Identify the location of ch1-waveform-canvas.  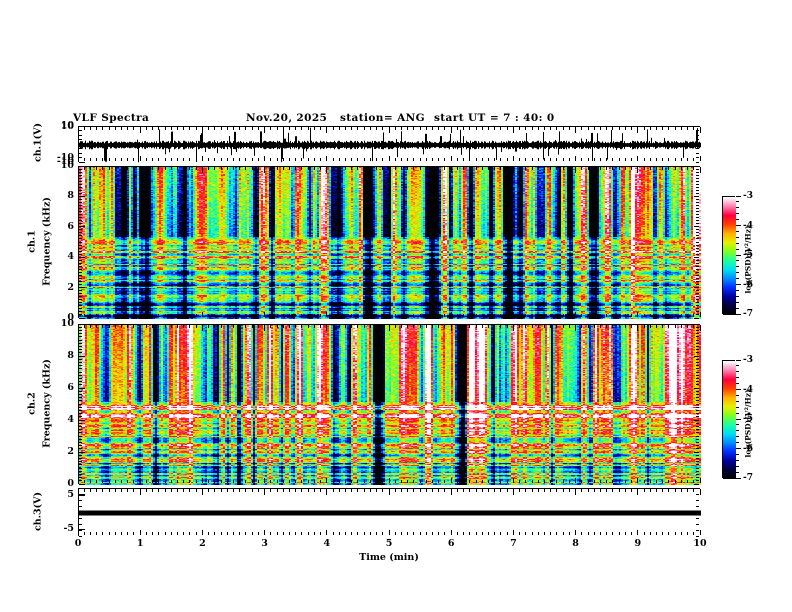
(390, 145).